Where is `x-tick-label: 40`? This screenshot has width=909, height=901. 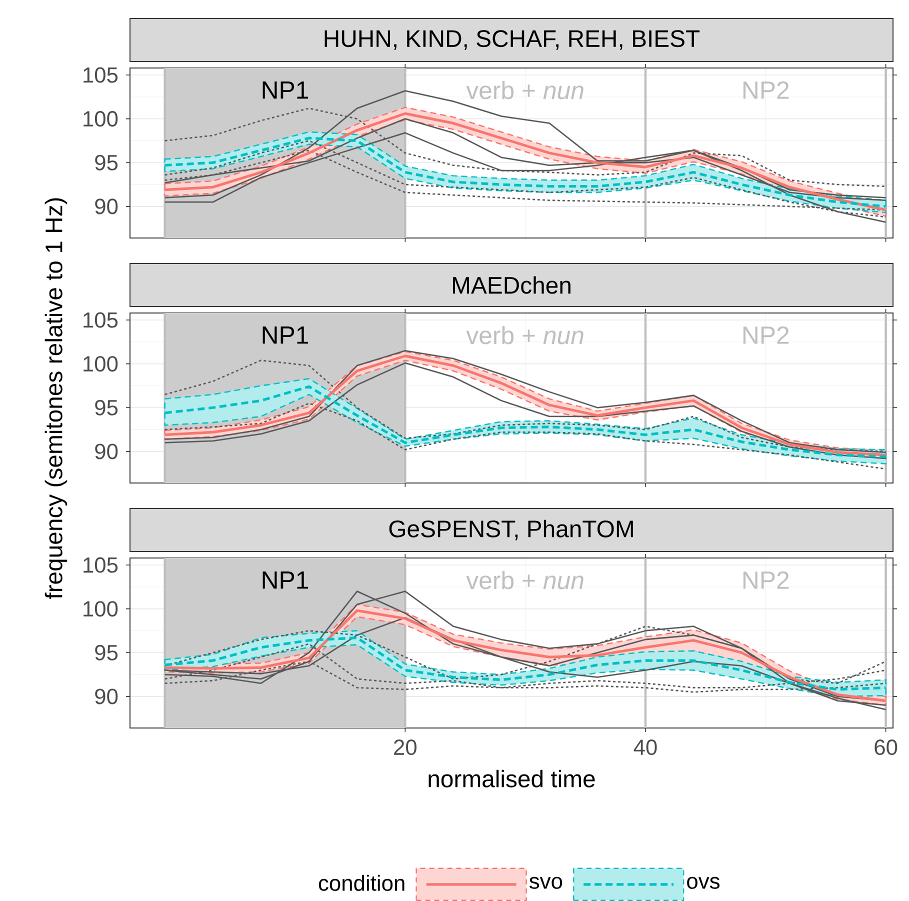 x-tick-label: 40 is located at coordinates (645, 748).